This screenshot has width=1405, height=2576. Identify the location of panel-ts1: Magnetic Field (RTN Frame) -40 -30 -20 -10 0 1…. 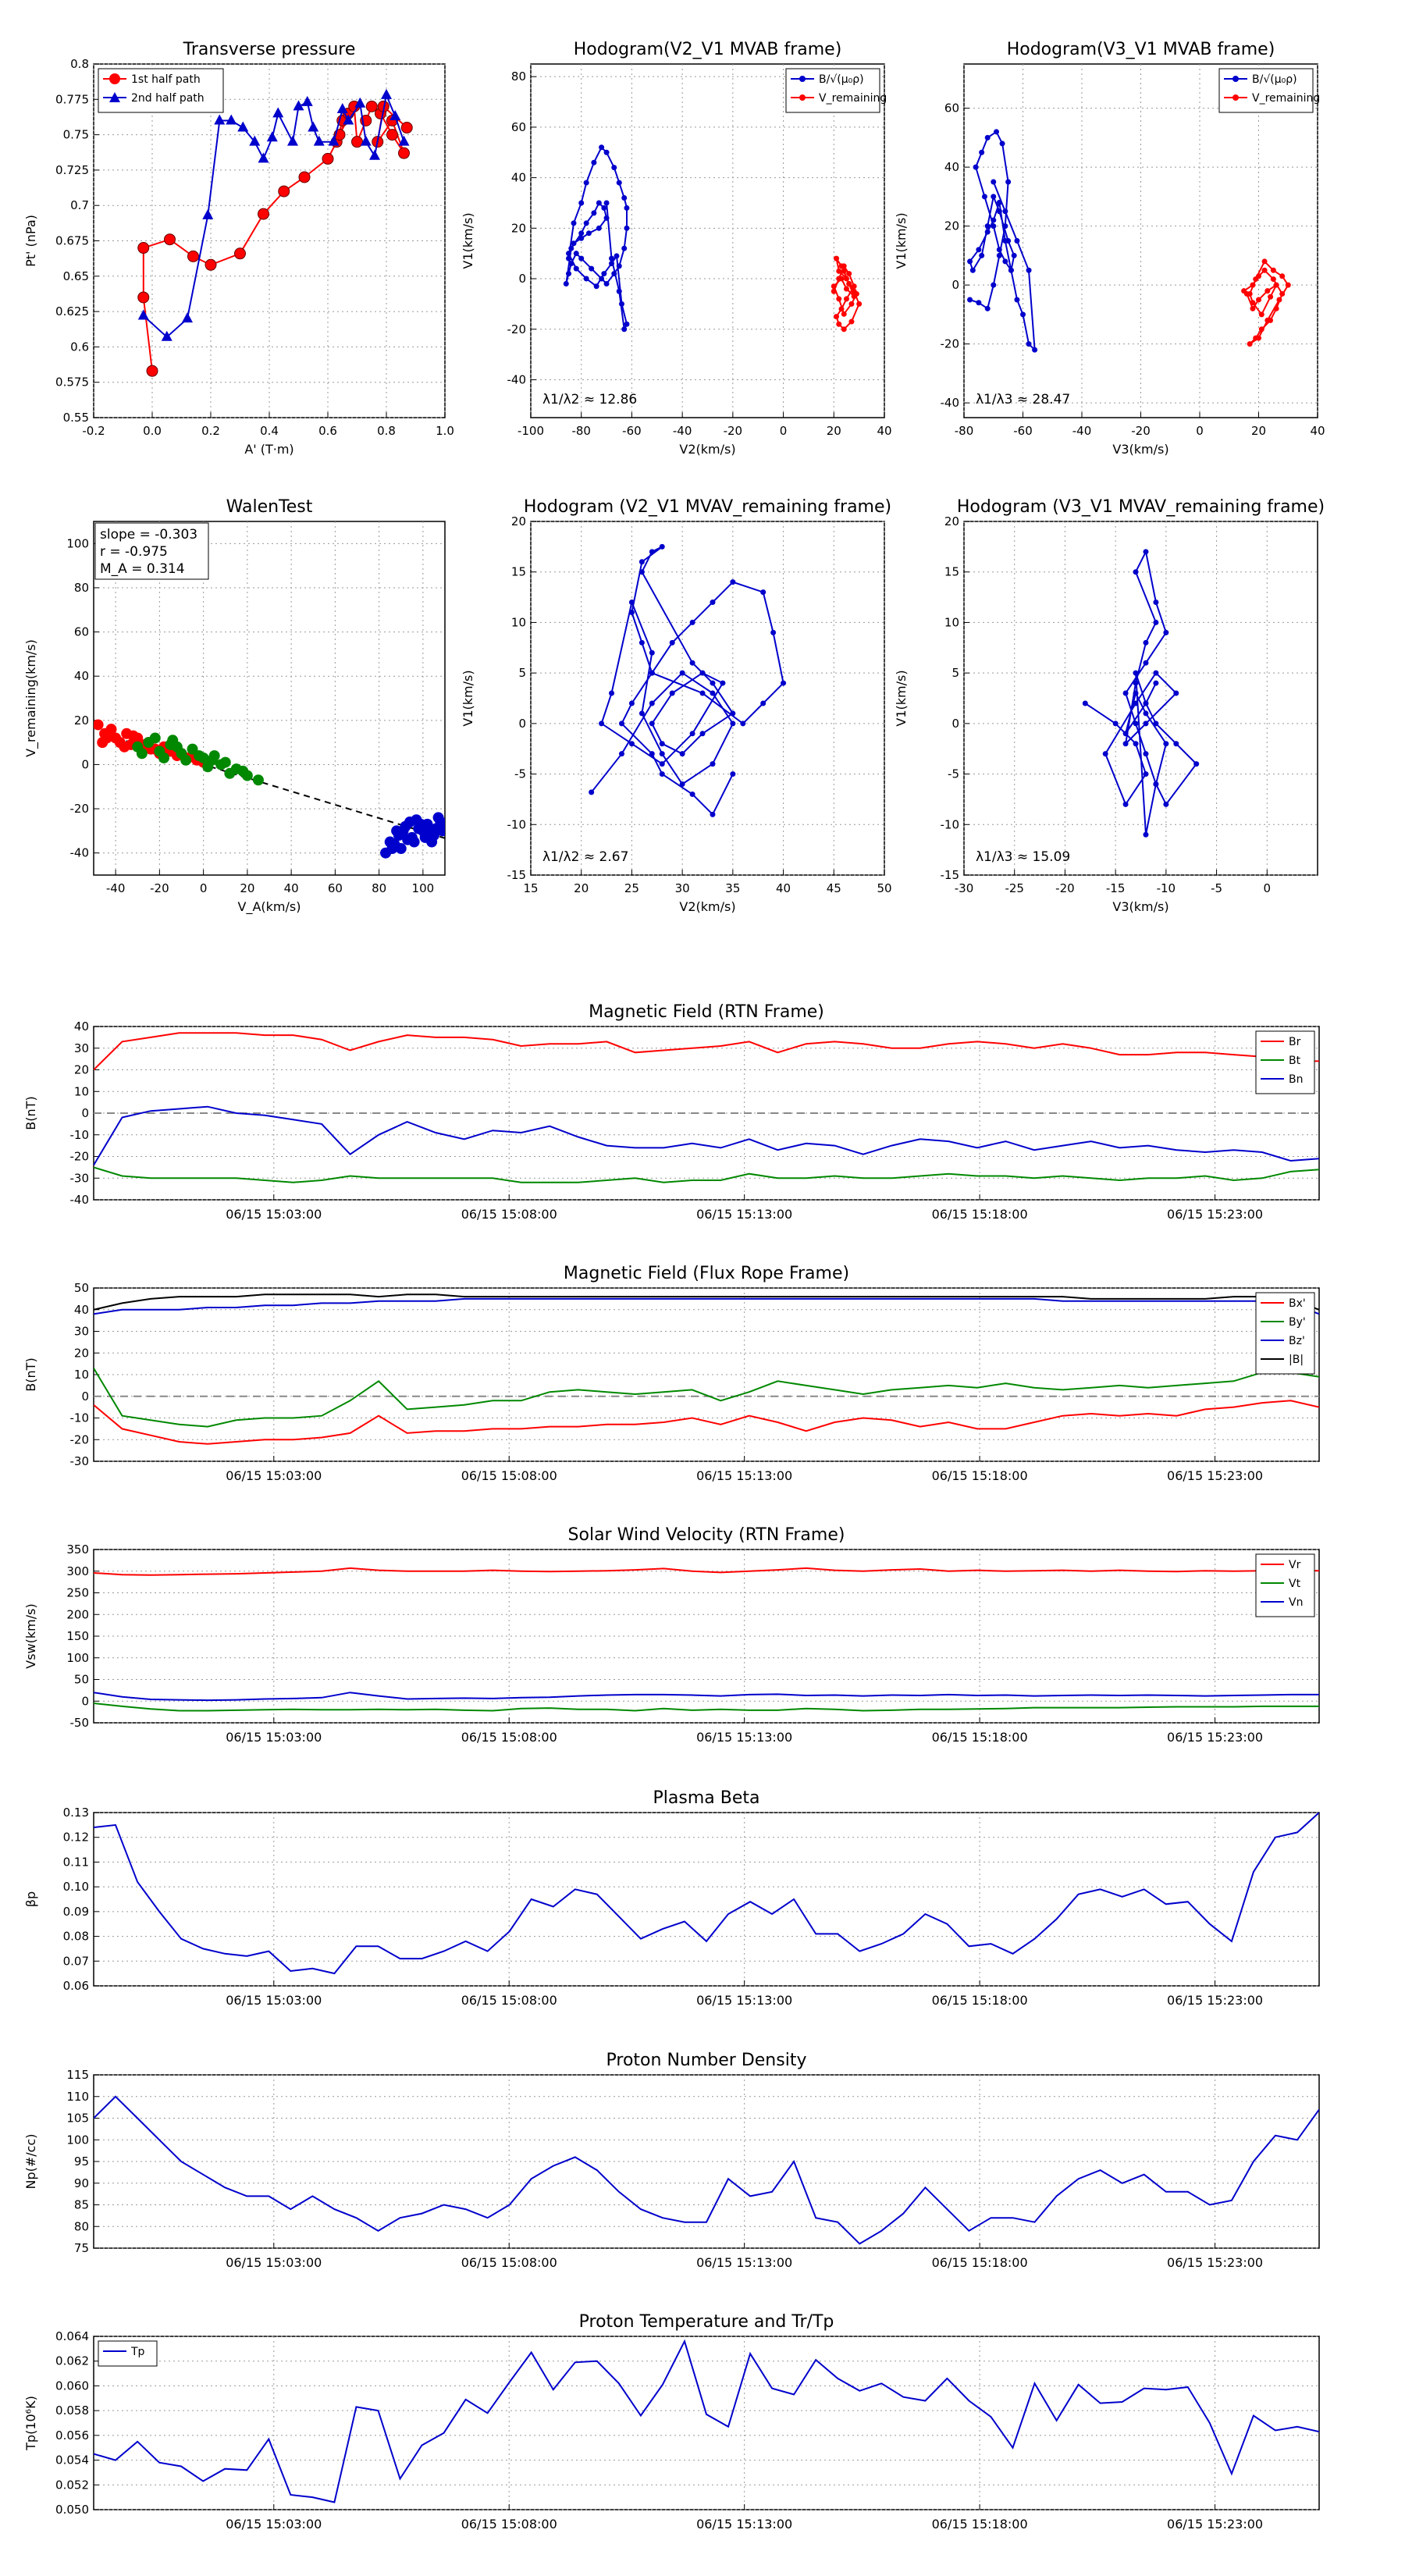
(672, 1112).